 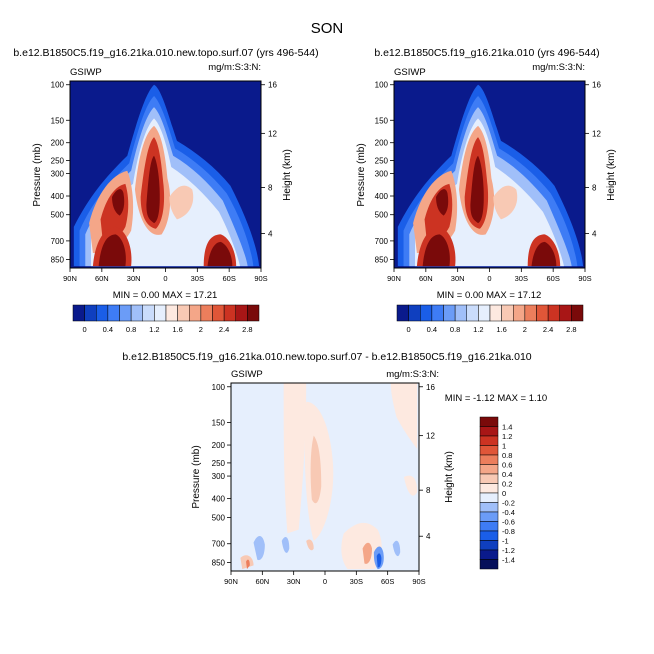 What do you see at coordinates (228, 278) in the screenshot?
I see `panel-1-x-tick-label: 60S` at bounding box center [228, 278].